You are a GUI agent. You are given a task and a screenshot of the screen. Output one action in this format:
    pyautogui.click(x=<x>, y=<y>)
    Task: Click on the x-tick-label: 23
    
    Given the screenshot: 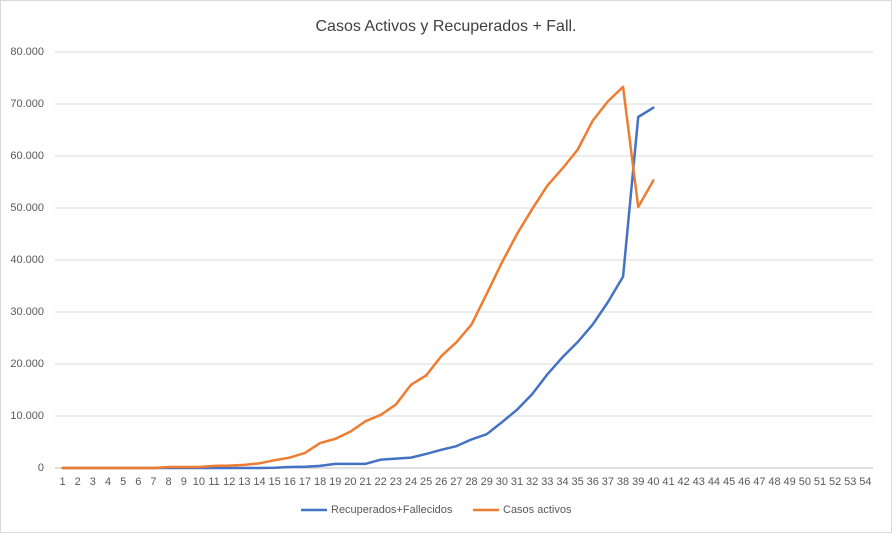 What is the action you would take?
    pyautogui.click(x=396, y=482)
    